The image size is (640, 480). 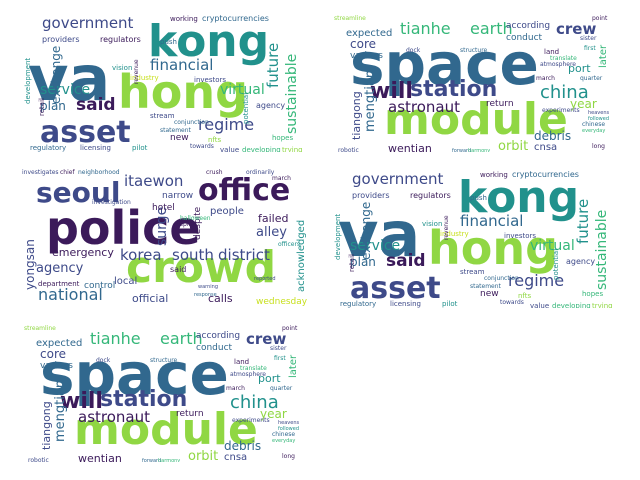 I want to click on word-investors: investors, so click(x=210, y=80).